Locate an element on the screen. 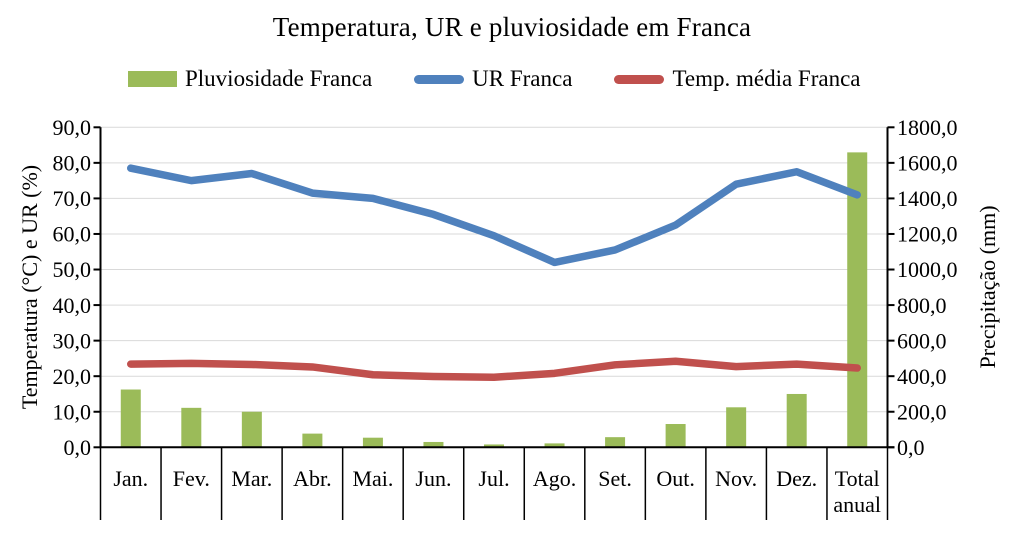 The height and width of the screenshot is (558, 1024). line-temp-media is located at coordinates (494, 369).